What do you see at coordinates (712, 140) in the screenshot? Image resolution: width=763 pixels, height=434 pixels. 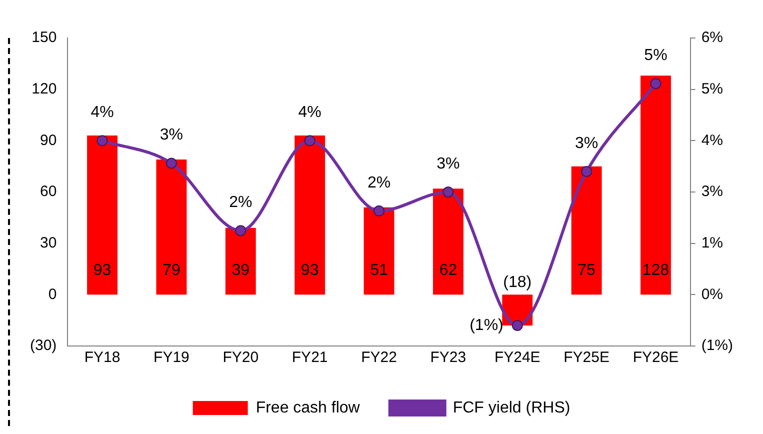 I see `y2-tick-label: 4%` at bounding box center [712, 140].